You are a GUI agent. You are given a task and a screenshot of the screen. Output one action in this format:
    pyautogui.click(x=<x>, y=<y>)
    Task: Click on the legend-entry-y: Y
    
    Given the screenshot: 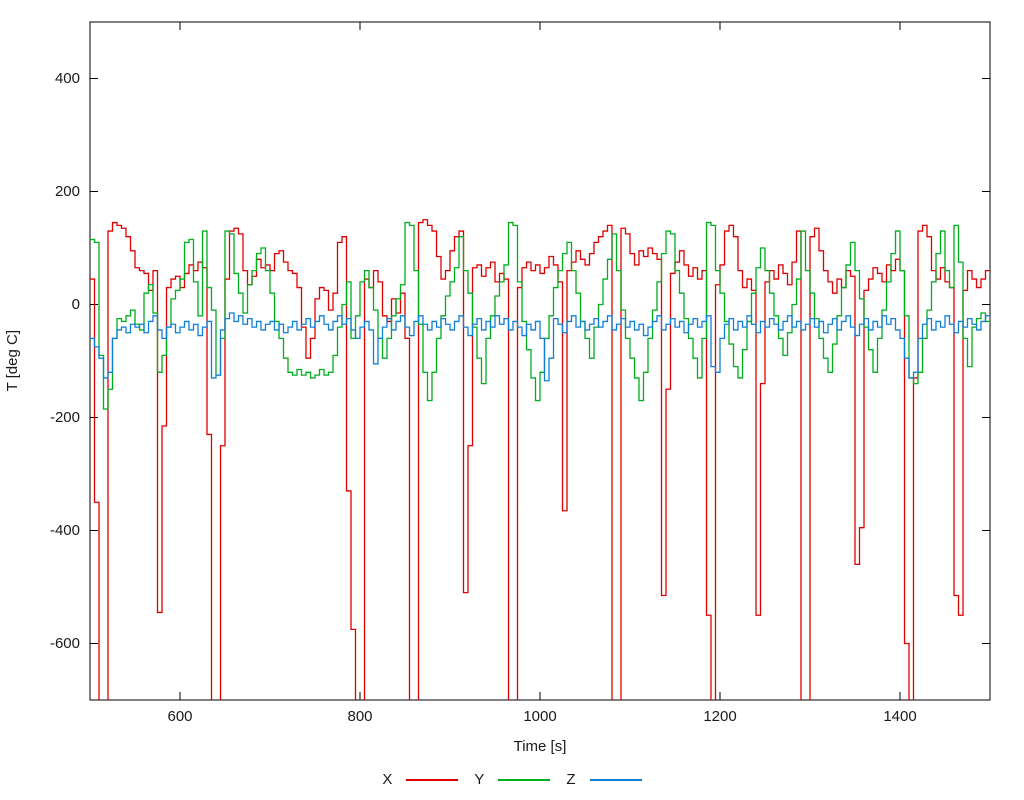 What is the action you would take?
    pyautogui.click(x=512, y=779)
    